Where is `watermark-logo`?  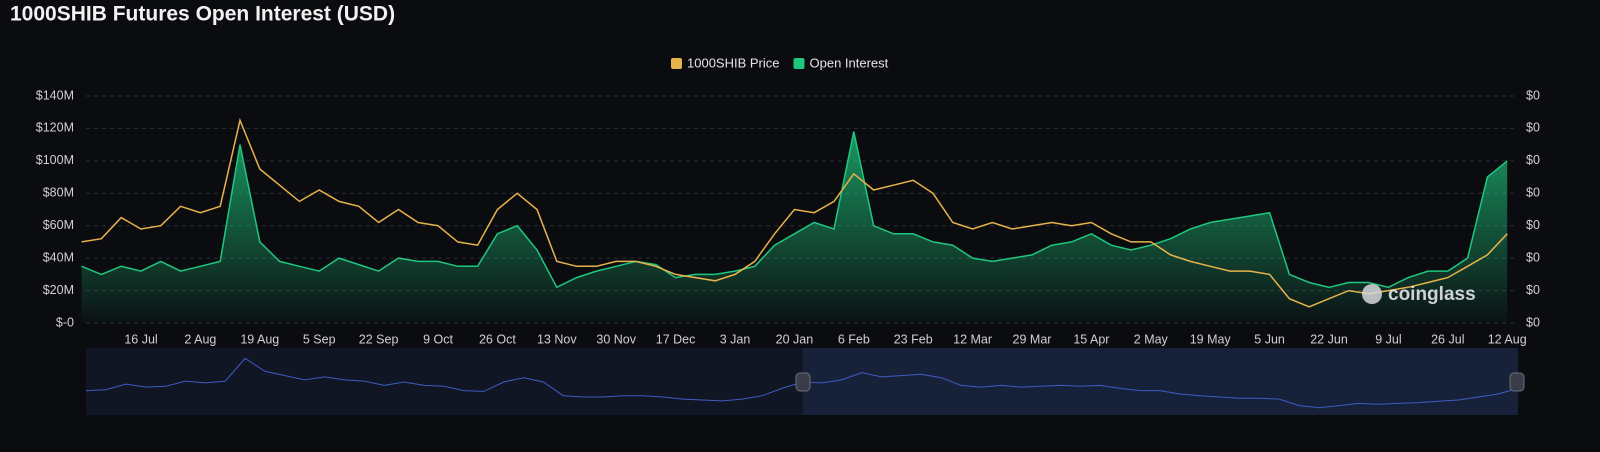
watermark-logo is located at coordinates (1372, 294).